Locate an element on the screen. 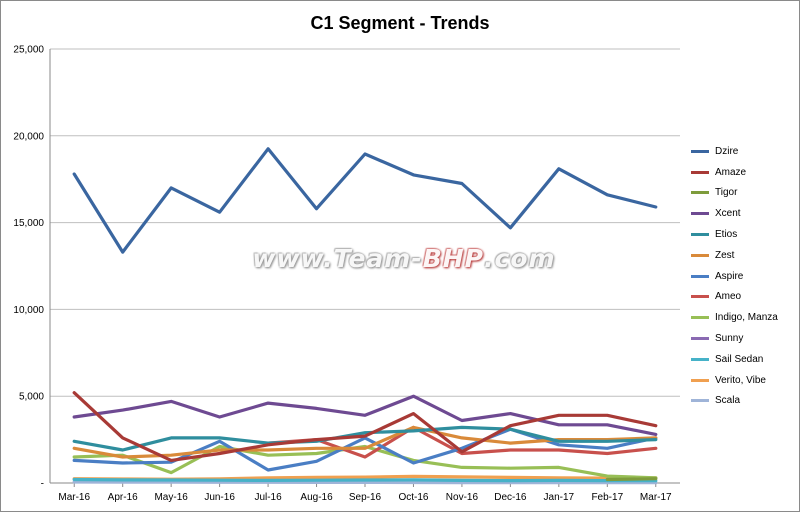 The height and width of the screenshot is (512, 800). legend-label: Verito, Vibe is located at coordinates (740, 380).